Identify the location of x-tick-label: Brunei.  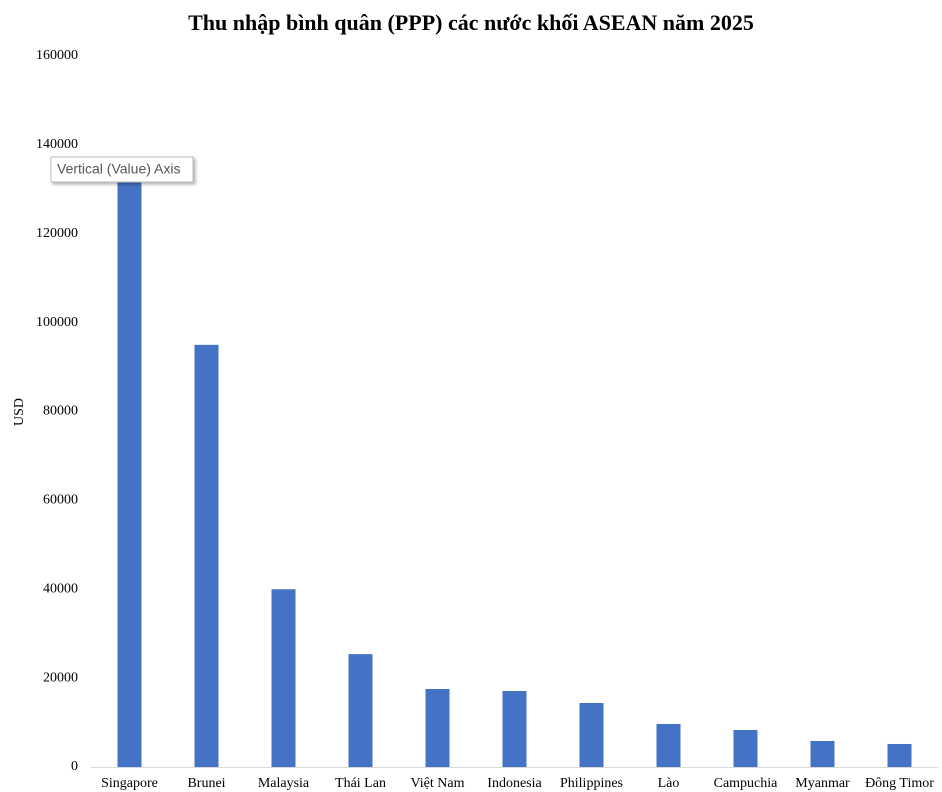
(206, 783).